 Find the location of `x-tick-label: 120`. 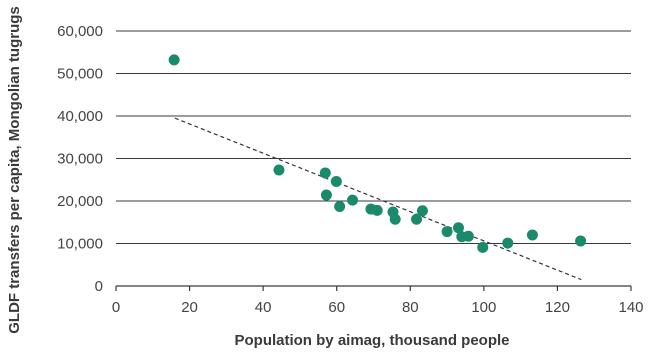

x-tick-label: 120 is located at coordinates (557, 307).